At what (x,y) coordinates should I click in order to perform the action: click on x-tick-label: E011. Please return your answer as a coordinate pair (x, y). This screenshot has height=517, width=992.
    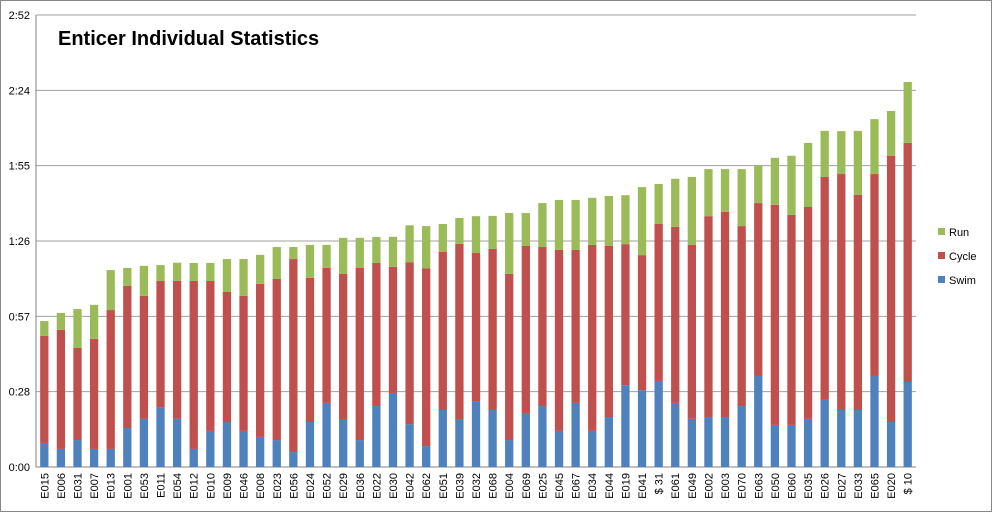
    Looking at the image, I should click on (162, 485).